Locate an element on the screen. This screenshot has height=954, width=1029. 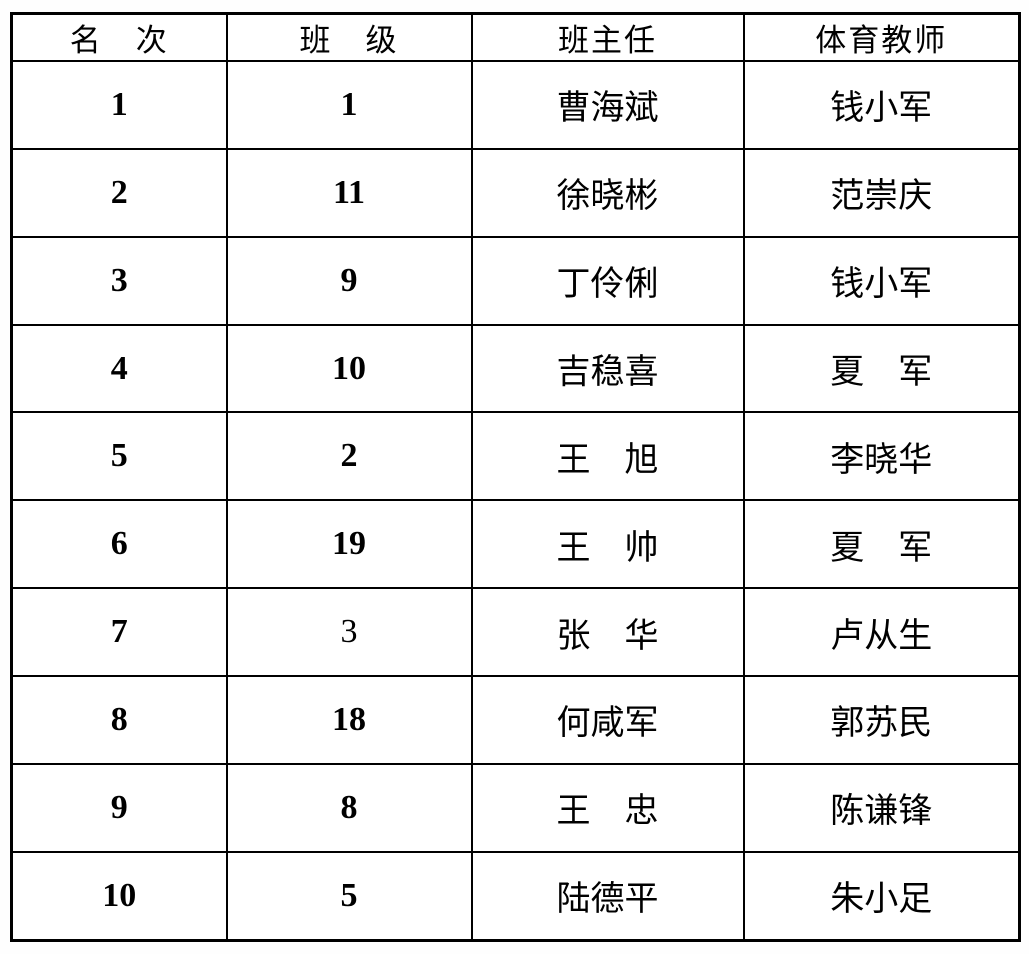
cell-pe-teacher: 李晓华 is located at coordinates (881, 456).